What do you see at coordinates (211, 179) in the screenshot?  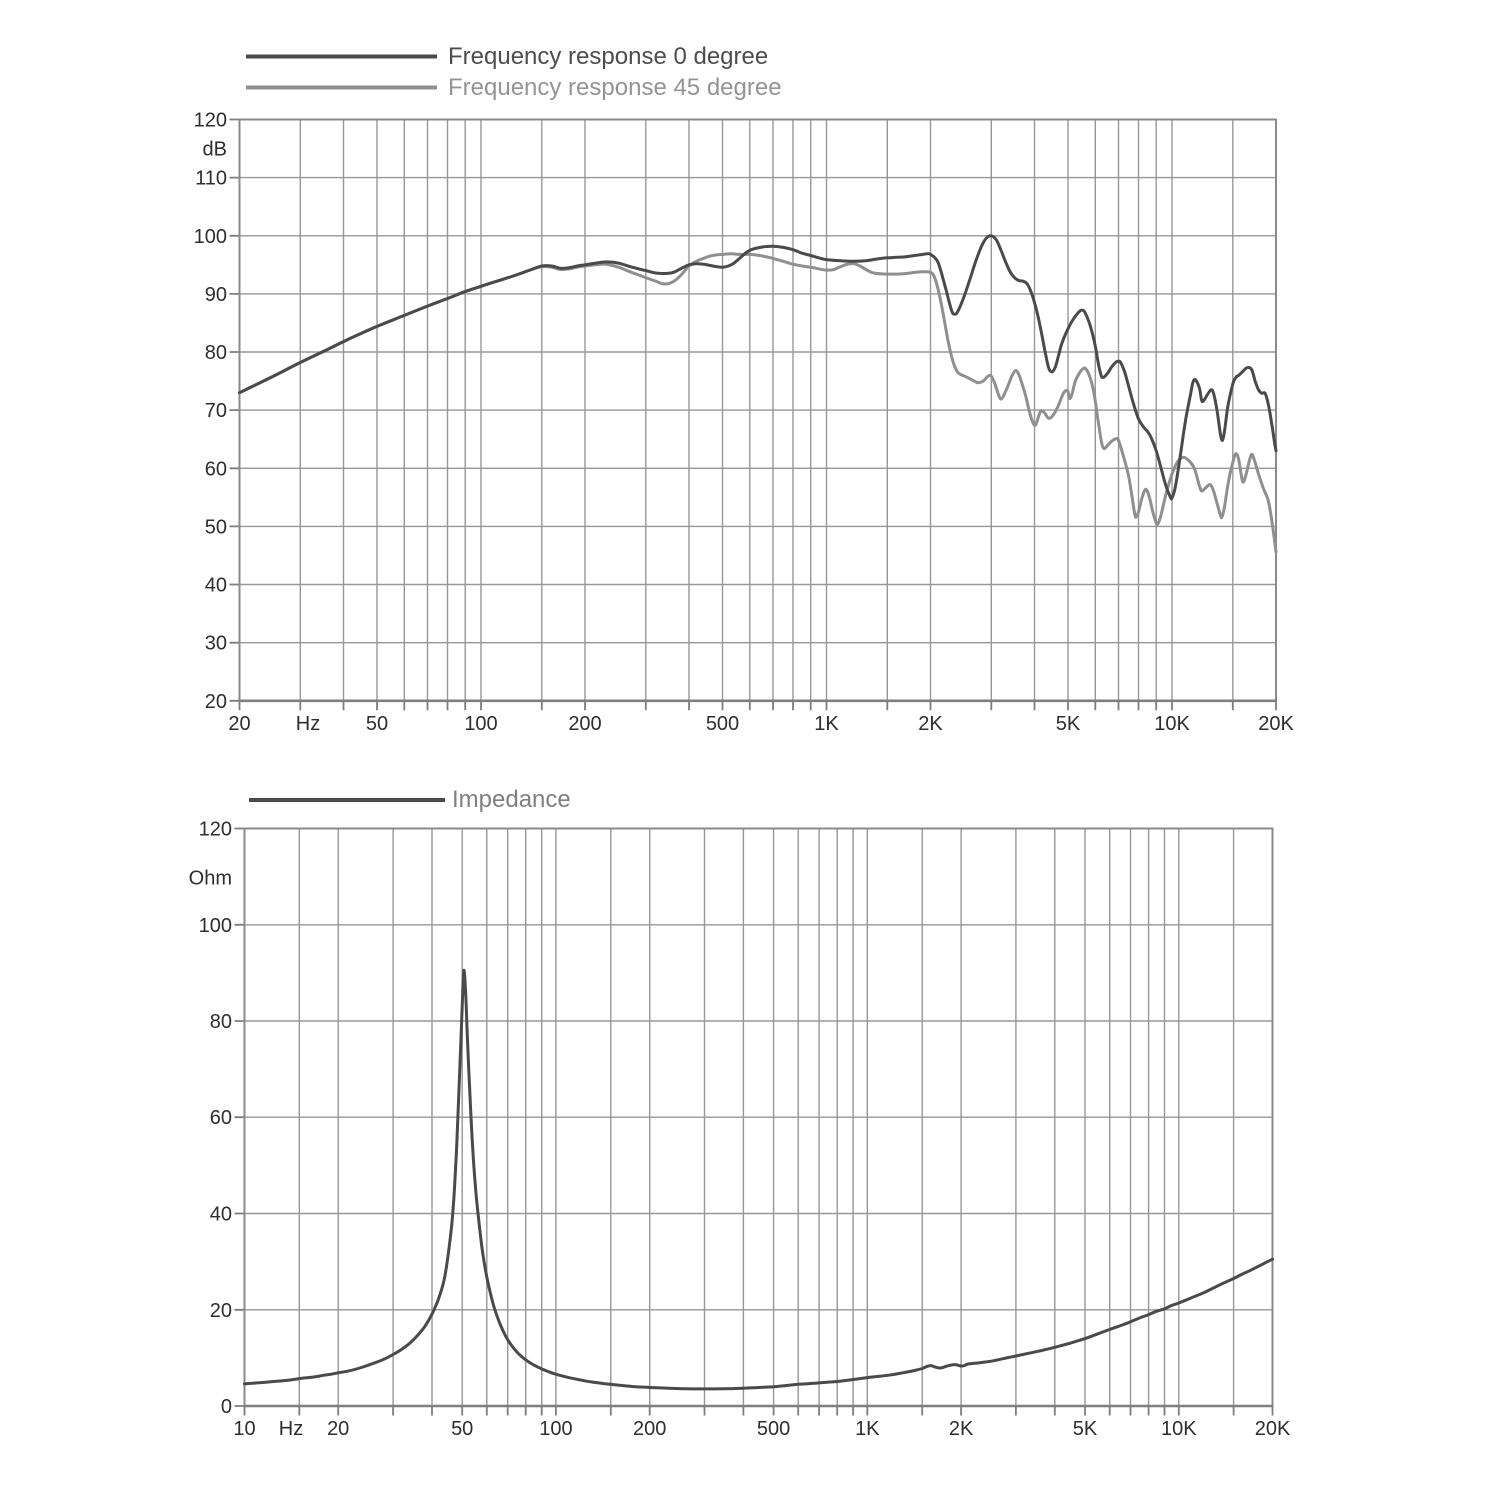 I see `svg-text: 110` at bounding box center [211, 179].